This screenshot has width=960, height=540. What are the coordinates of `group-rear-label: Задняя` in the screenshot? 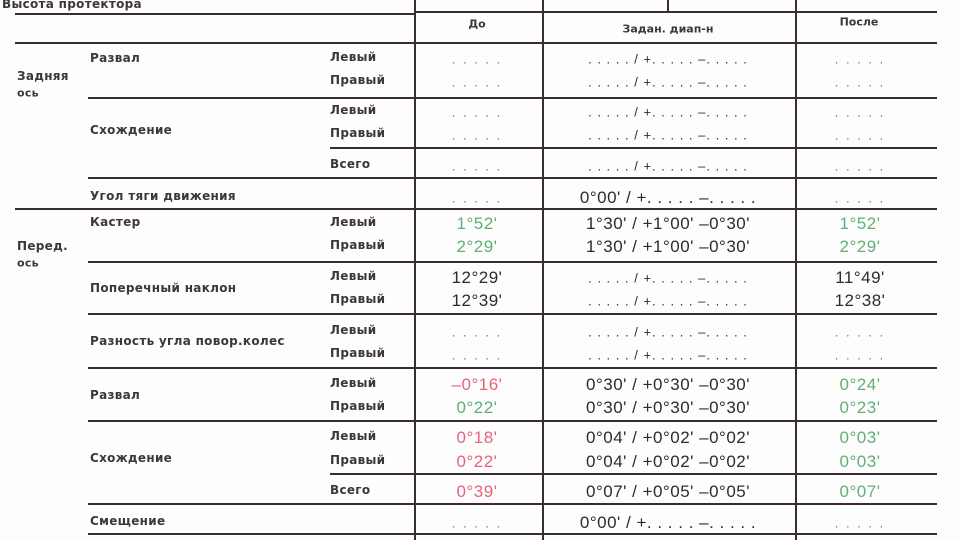 It's located at (43, 76).